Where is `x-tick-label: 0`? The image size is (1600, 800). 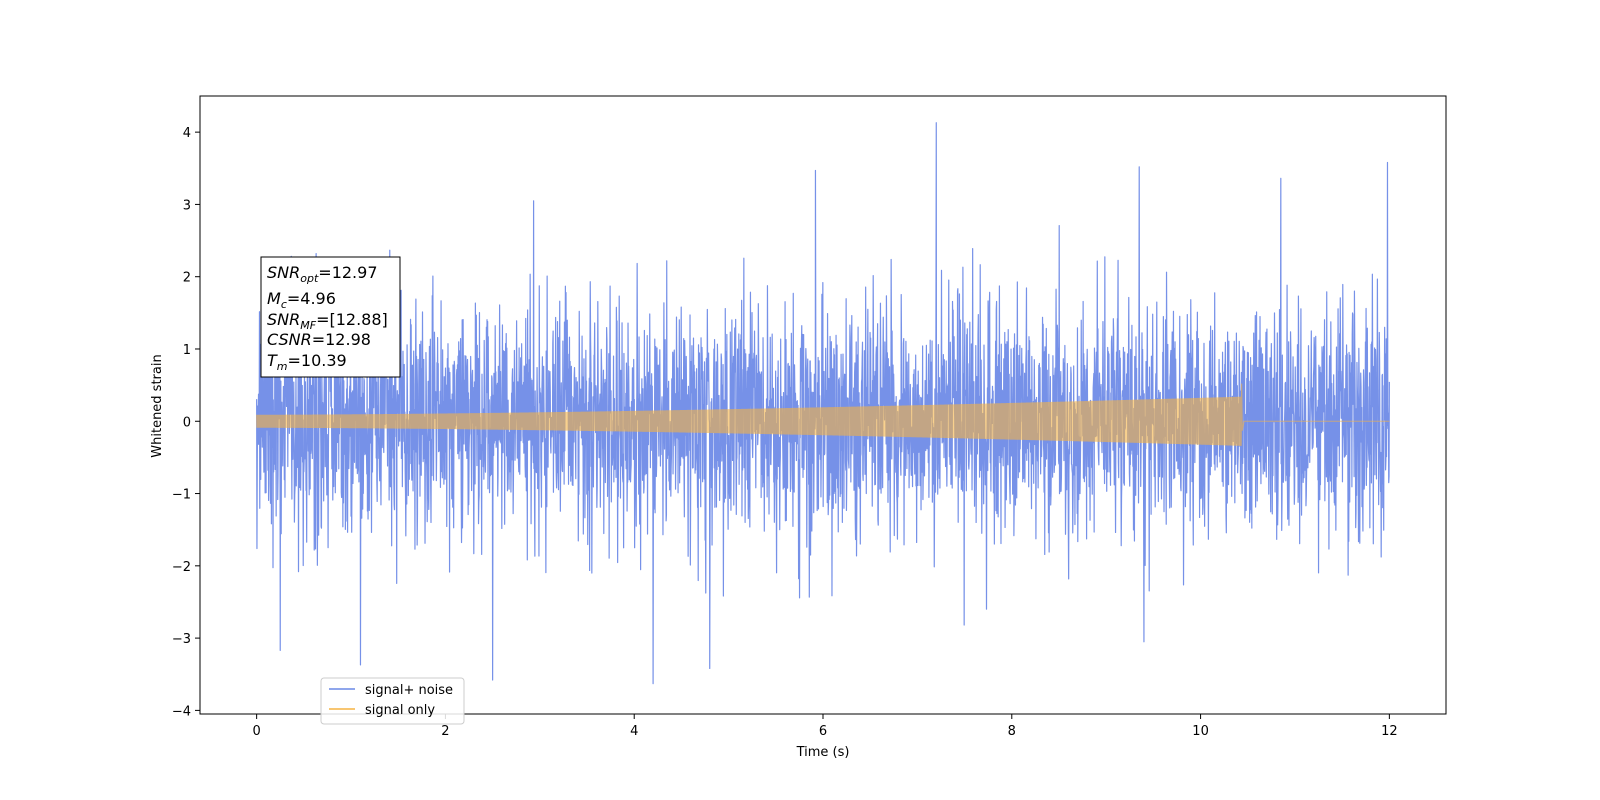
x-tick-label: 0 is located at coordinates (256, 731).